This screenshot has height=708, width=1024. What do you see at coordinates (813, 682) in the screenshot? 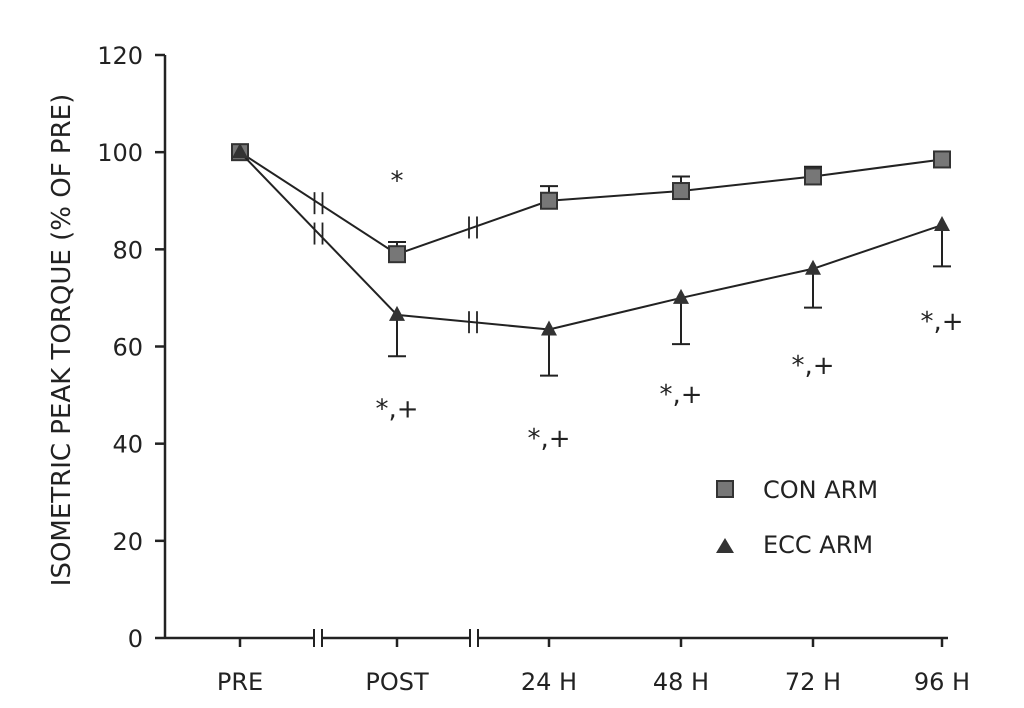
I see `x-tick-label: 72 H` at bounding box center [813, 682].